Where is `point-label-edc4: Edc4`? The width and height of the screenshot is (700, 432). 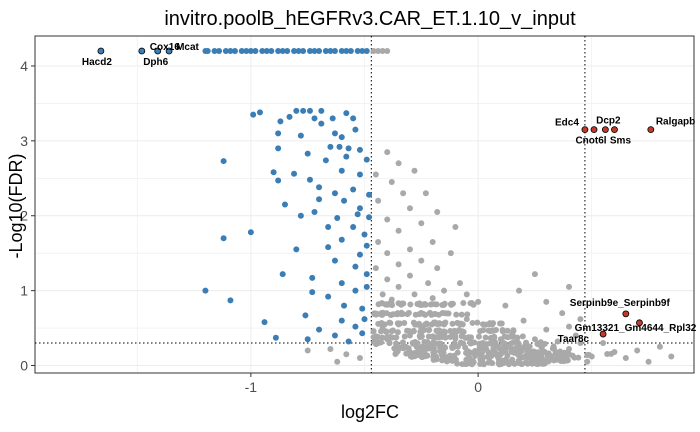
point-label-edc4: Edc4 is located at coordinates (567, 123).